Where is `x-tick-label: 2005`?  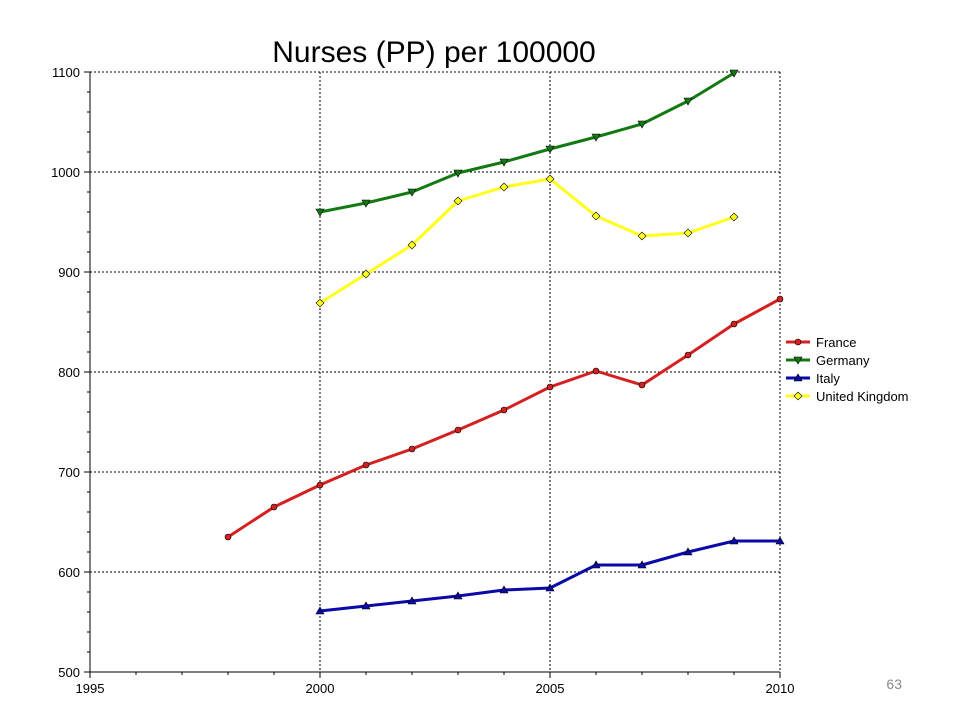
x-tick-label: 2005 is located at coordinates (550, 688).